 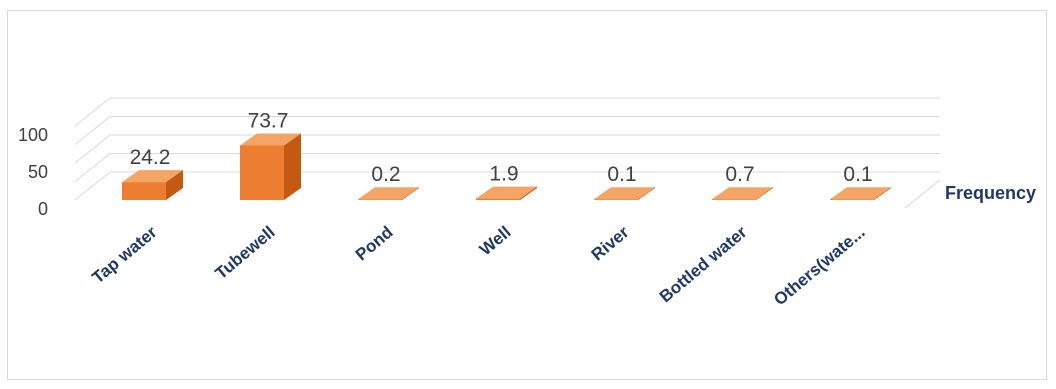 I want to click on category-label: Tap water, so click(x=125, y=254).